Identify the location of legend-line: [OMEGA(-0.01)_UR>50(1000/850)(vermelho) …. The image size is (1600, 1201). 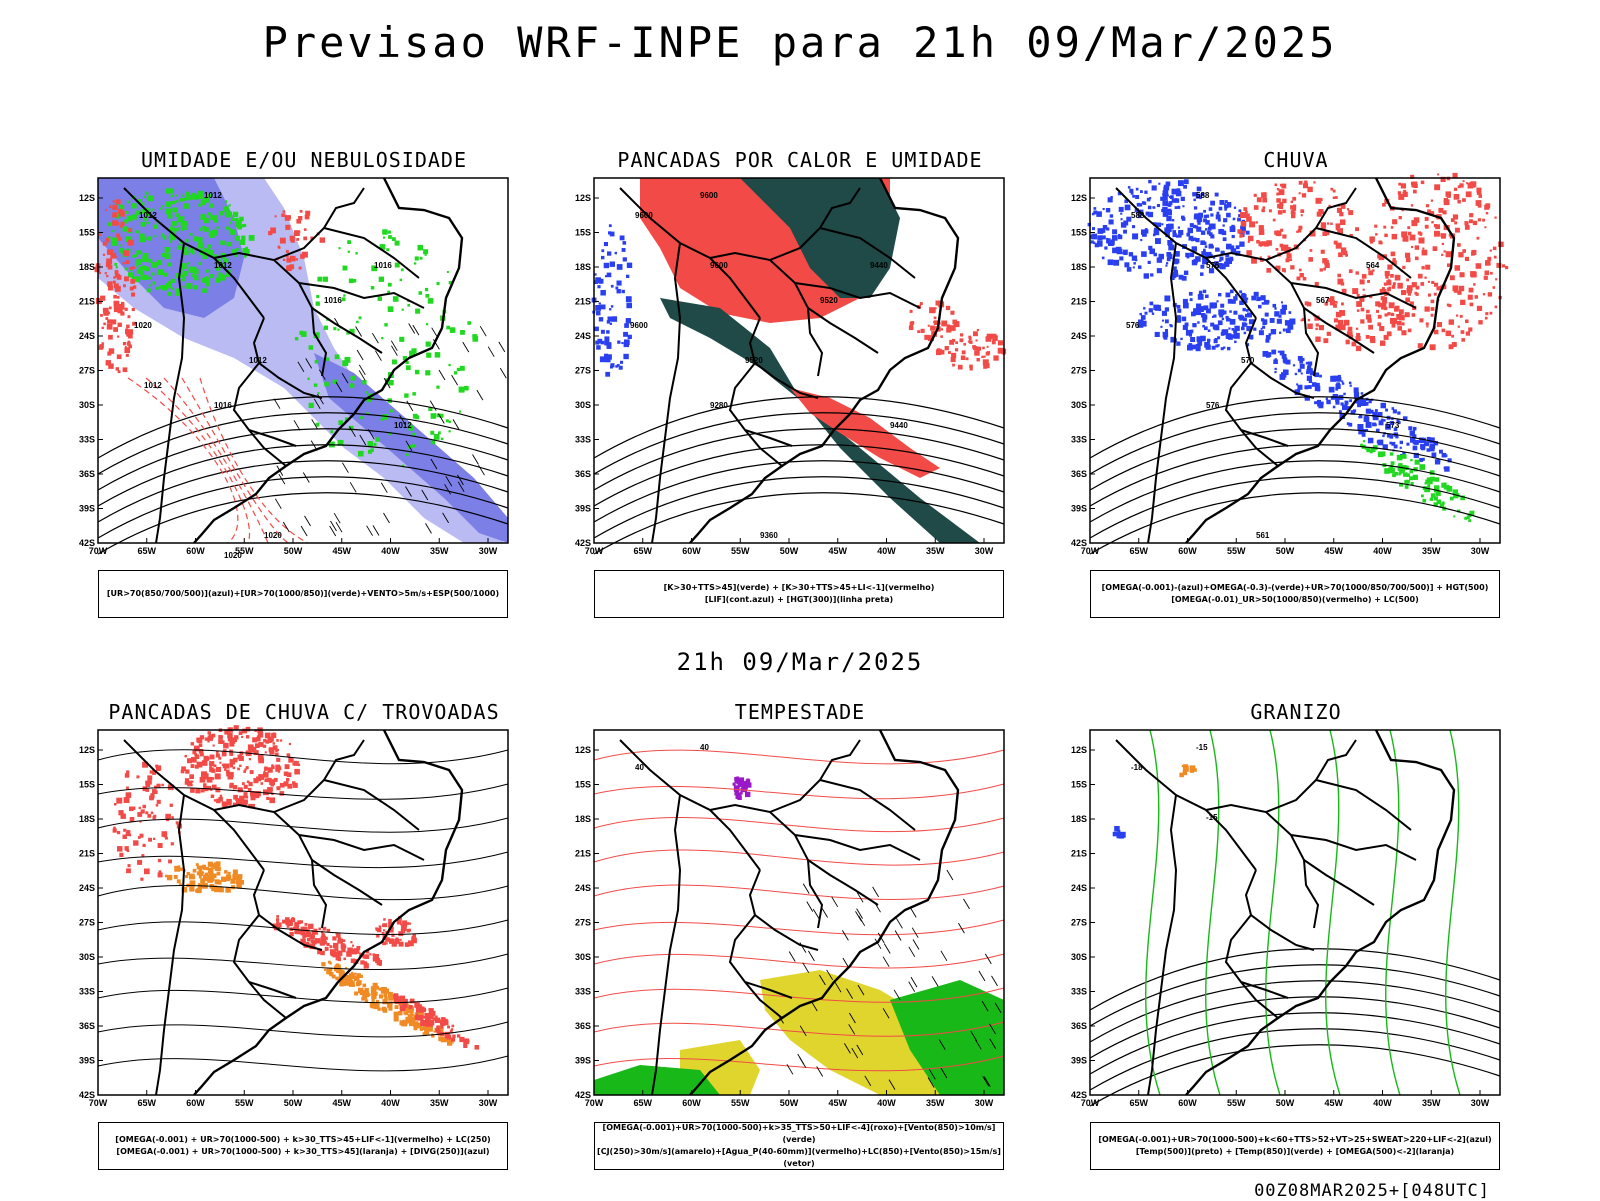
(1295, 599).